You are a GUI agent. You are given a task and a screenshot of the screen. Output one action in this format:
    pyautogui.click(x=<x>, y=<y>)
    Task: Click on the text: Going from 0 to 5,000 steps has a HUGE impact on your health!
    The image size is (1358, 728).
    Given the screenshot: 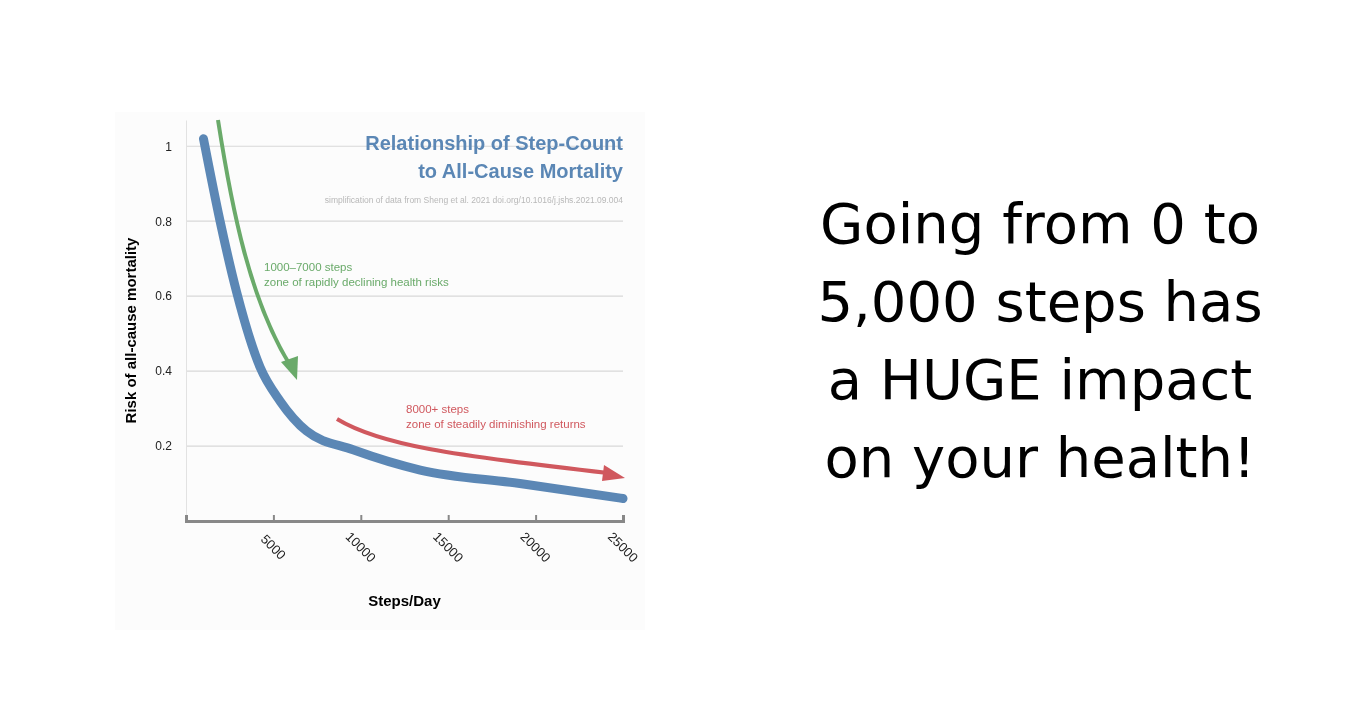 What is the action you would take?
    pyautogui.click(x=1040, y=341)
    